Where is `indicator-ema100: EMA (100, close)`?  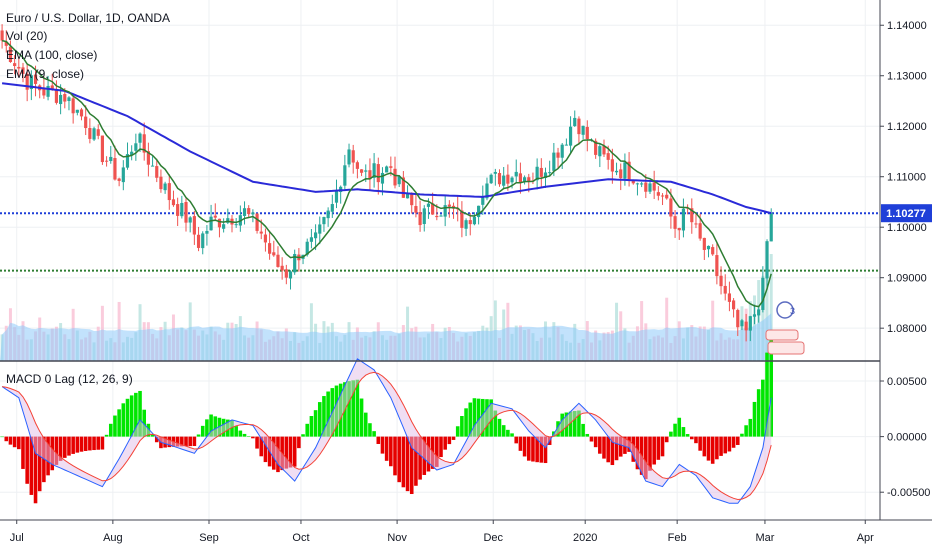
indicator-ema100: EMA (100, close) is located at coordinates (51, 55).